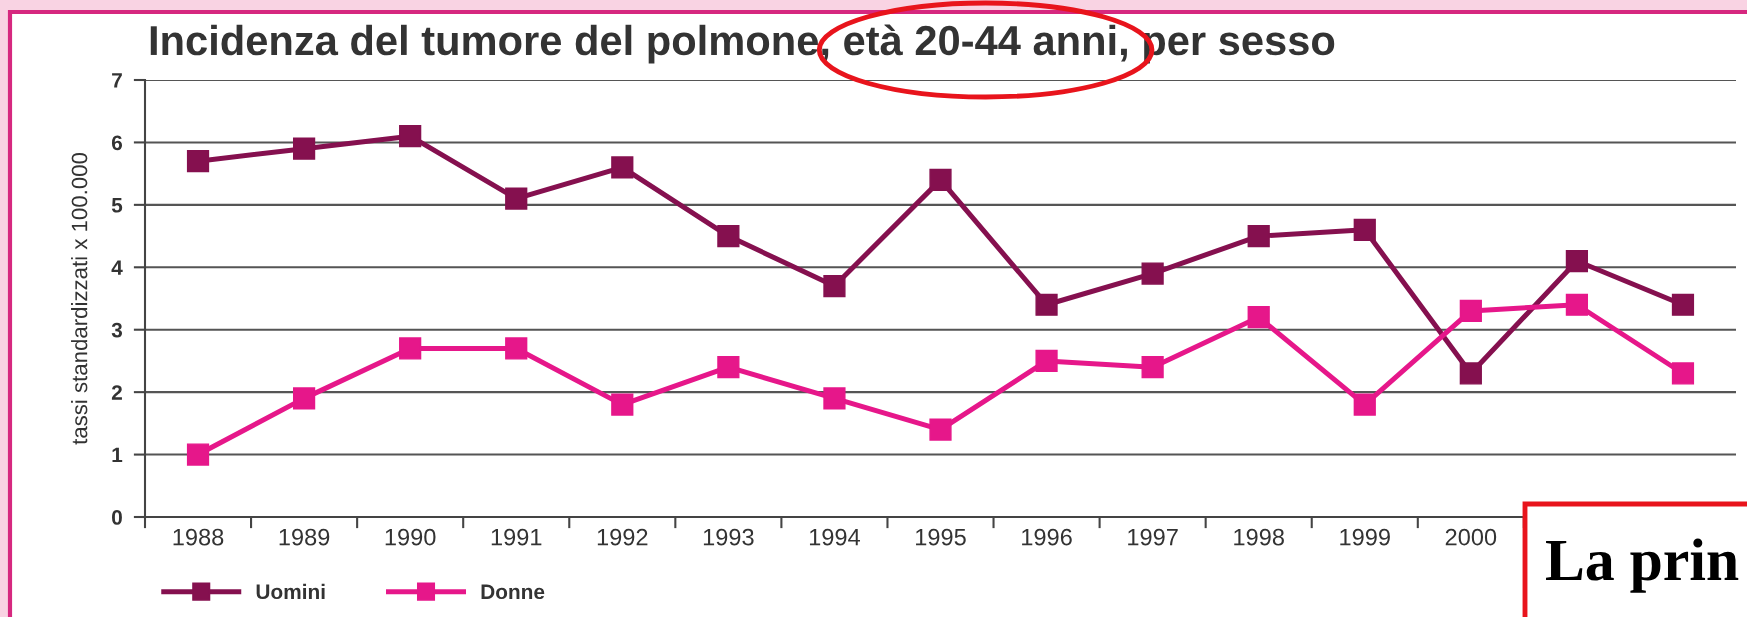 This screenshot has width=1747, height=617. What do you see at coordinates (117, 517) in the screenshot?
I see `y-tick-label: 0` at bounding box center [117, 517].